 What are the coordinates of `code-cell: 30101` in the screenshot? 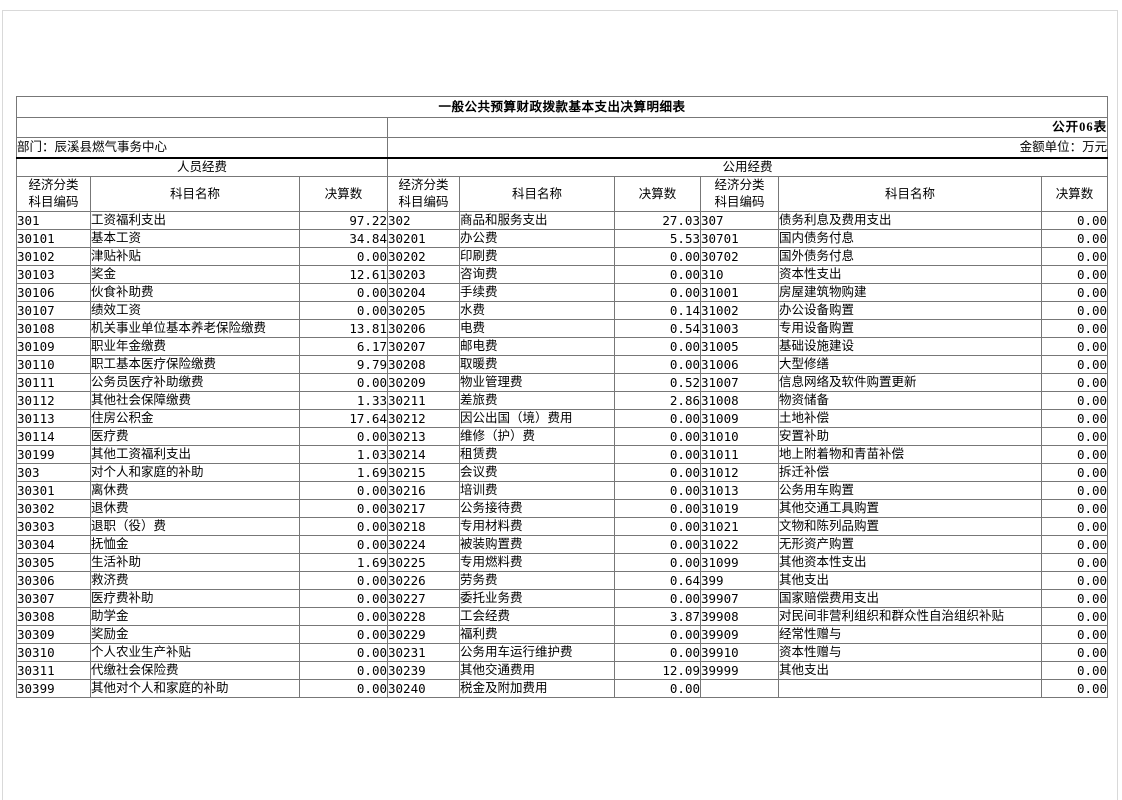 It's located at (53, 238).